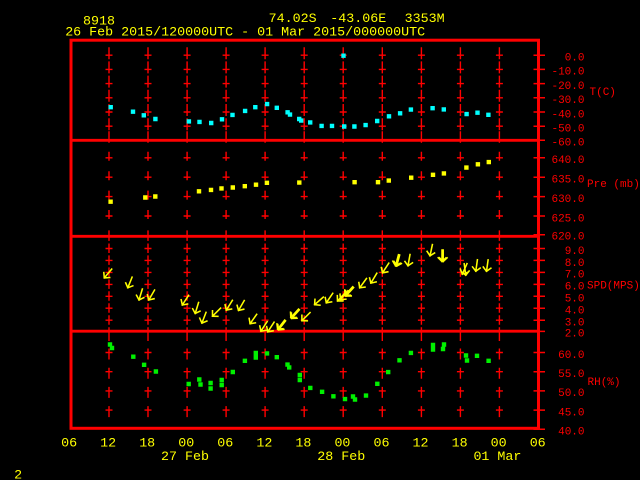  What do you see at coordinates (185, 457) in the screenshot?
I see `svg-text: 27 Feb` at bounding box center [185, 457].